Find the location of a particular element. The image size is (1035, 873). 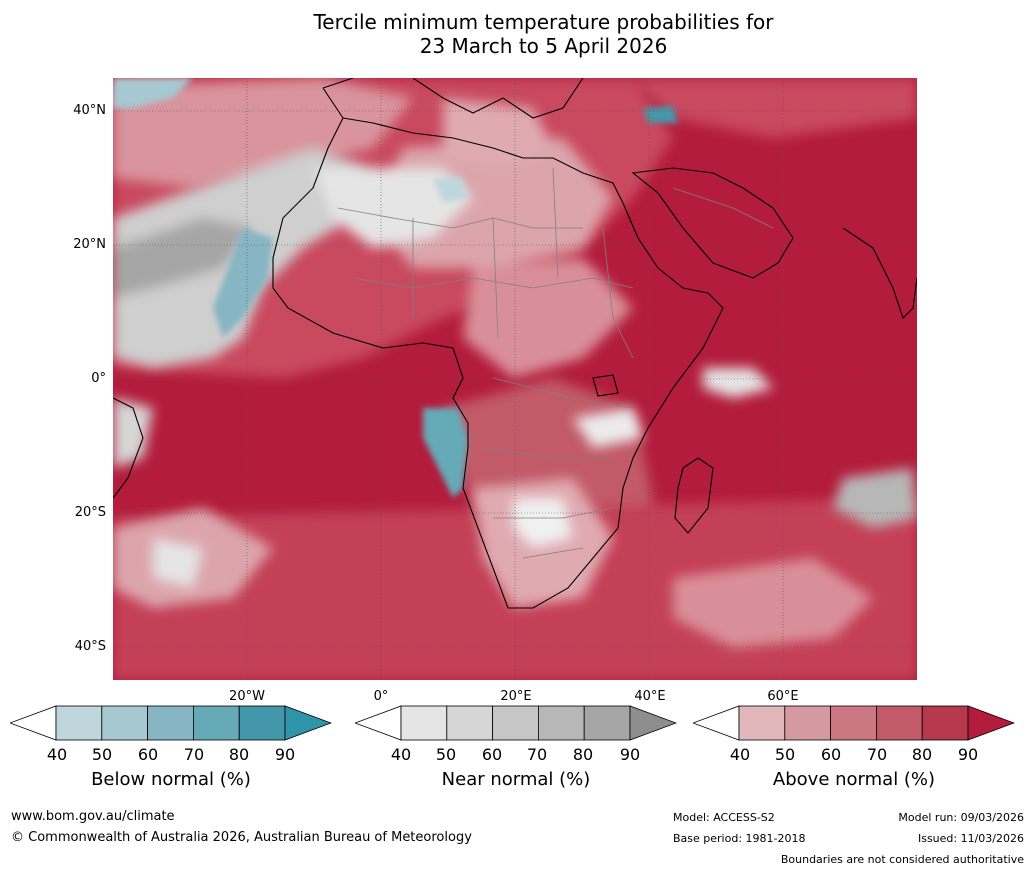

footer-url: www.bom.gov.au/climate is located at coordinates (93, 816).